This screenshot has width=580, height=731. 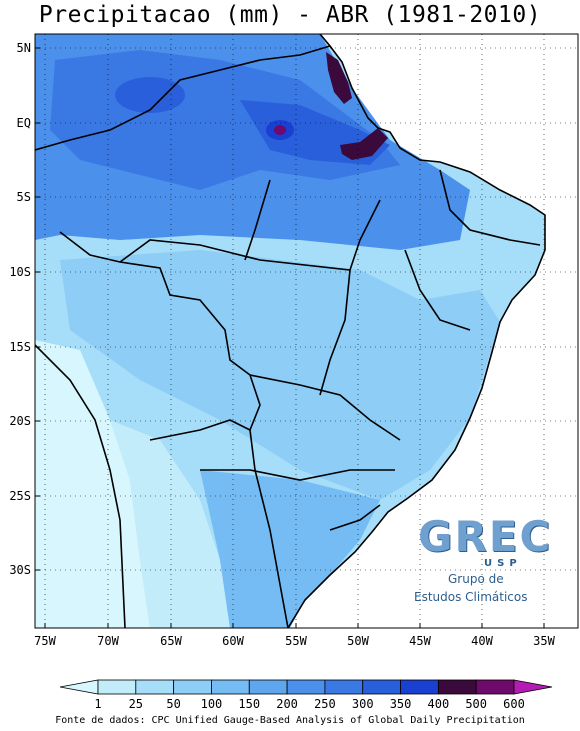 I want to click on lat-label: 30S, so click(x=20, y=570).